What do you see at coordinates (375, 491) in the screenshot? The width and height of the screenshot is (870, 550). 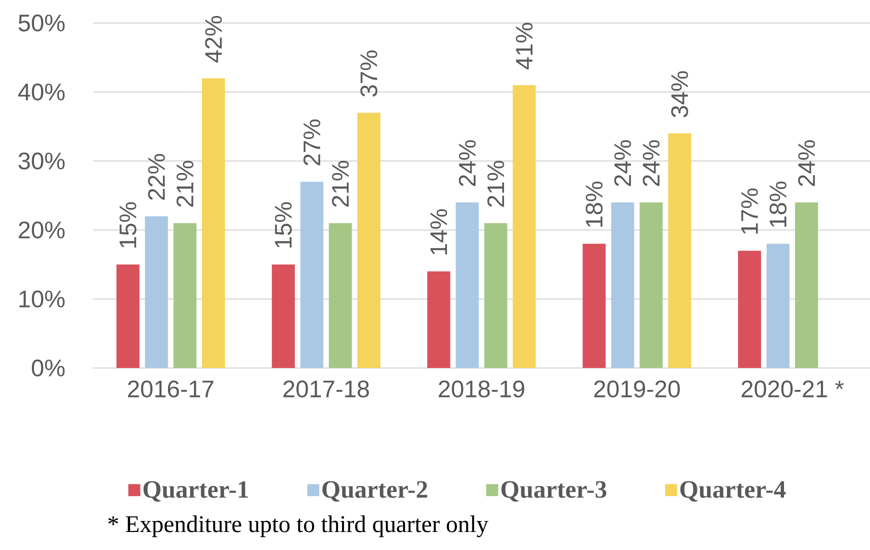 I see `legend-label: Quarter-2` at bounding box center [375, 491].